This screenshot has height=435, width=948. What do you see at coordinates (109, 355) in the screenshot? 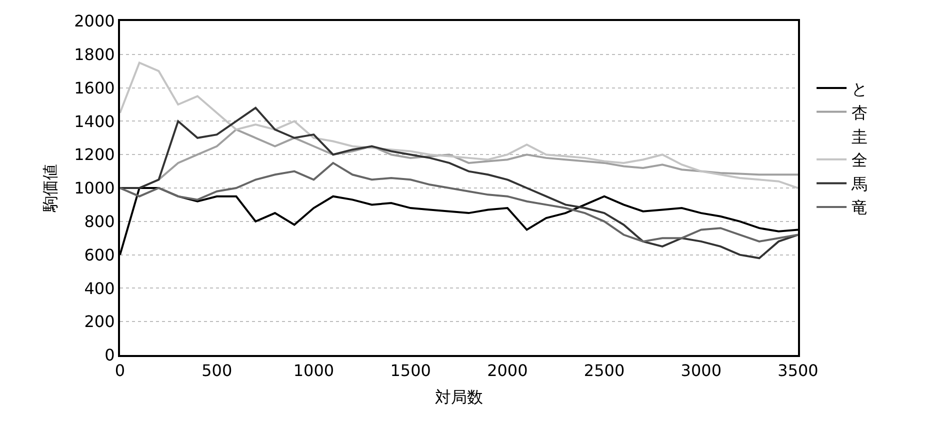
I see `y-tick-label: 0` at bounding box center [109, 355].